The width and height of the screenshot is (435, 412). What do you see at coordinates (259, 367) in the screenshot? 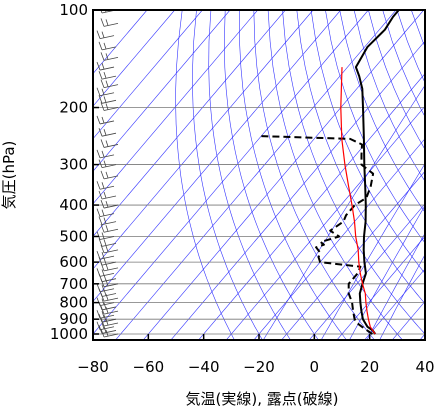
I see `x-tick-label: −20` at bounding box center [259, 367].